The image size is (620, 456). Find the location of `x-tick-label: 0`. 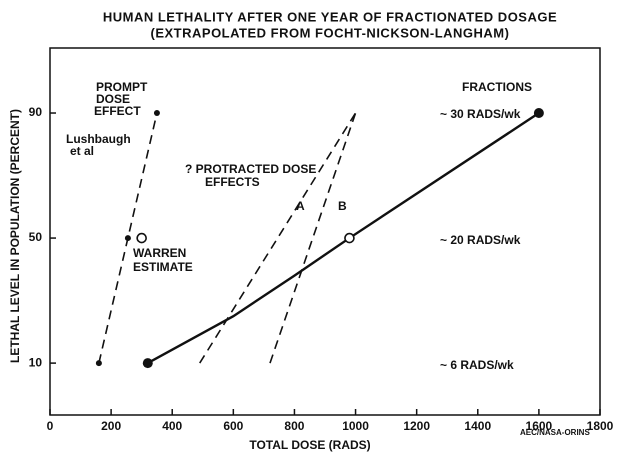

x-tick-label: 0 is located at coordinates (50, 426).